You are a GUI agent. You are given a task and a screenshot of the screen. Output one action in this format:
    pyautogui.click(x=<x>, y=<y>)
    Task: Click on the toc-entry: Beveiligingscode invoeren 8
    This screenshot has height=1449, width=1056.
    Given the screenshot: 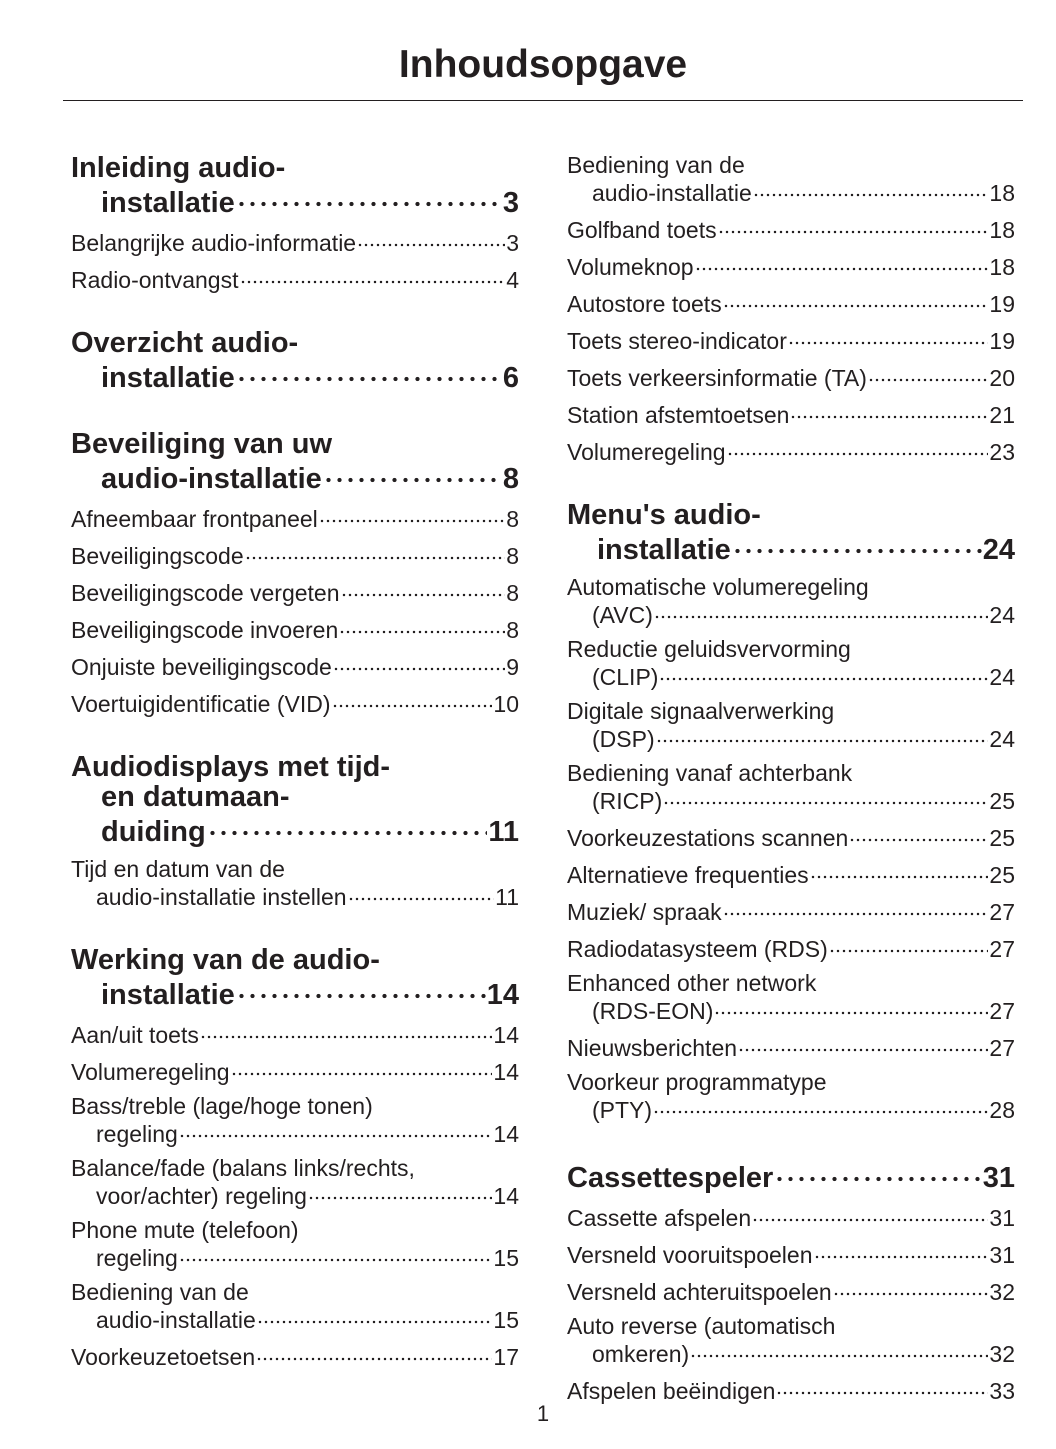 What is the action you would take?
    pyautogui.click(x=295, y=633)
    